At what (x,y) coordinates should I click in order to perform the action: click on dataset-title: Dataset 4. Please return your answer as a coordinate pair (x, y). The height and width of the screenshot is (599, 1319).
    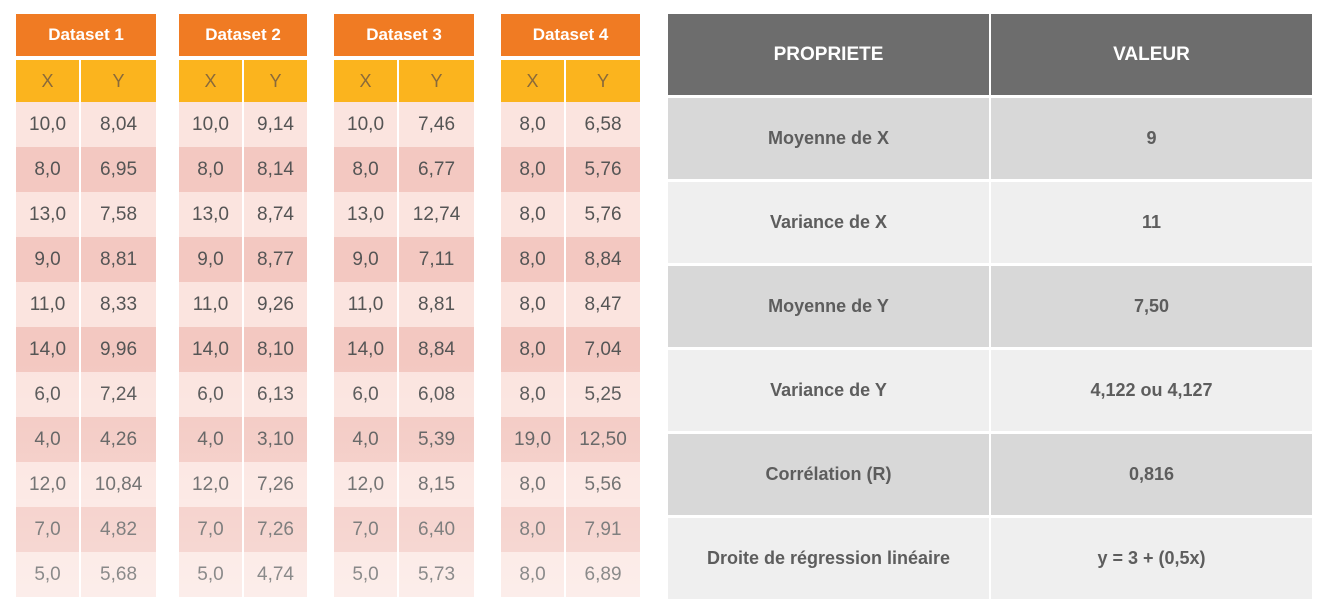
    Looking at the image, I should click on (570, 35).